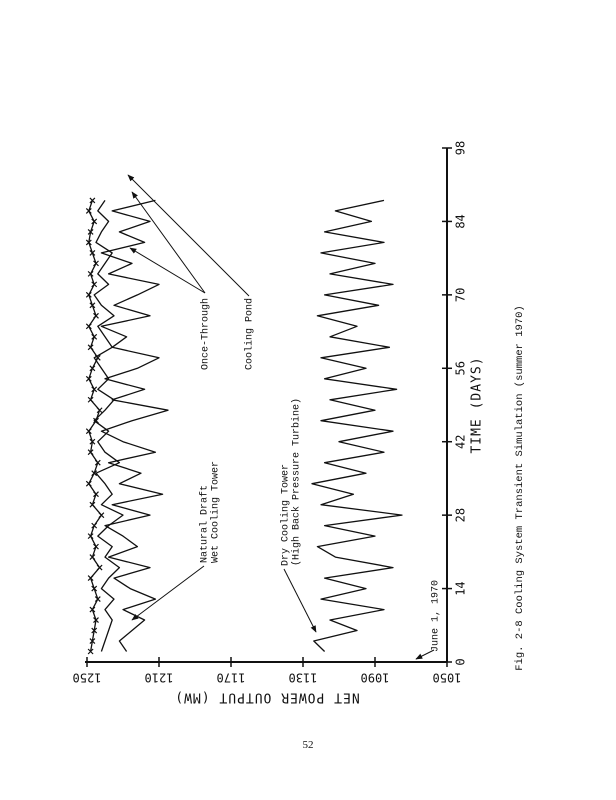 This screenshot has width=616, height=800. I want to click on y-tick-label: 1090, so click(375, 678).